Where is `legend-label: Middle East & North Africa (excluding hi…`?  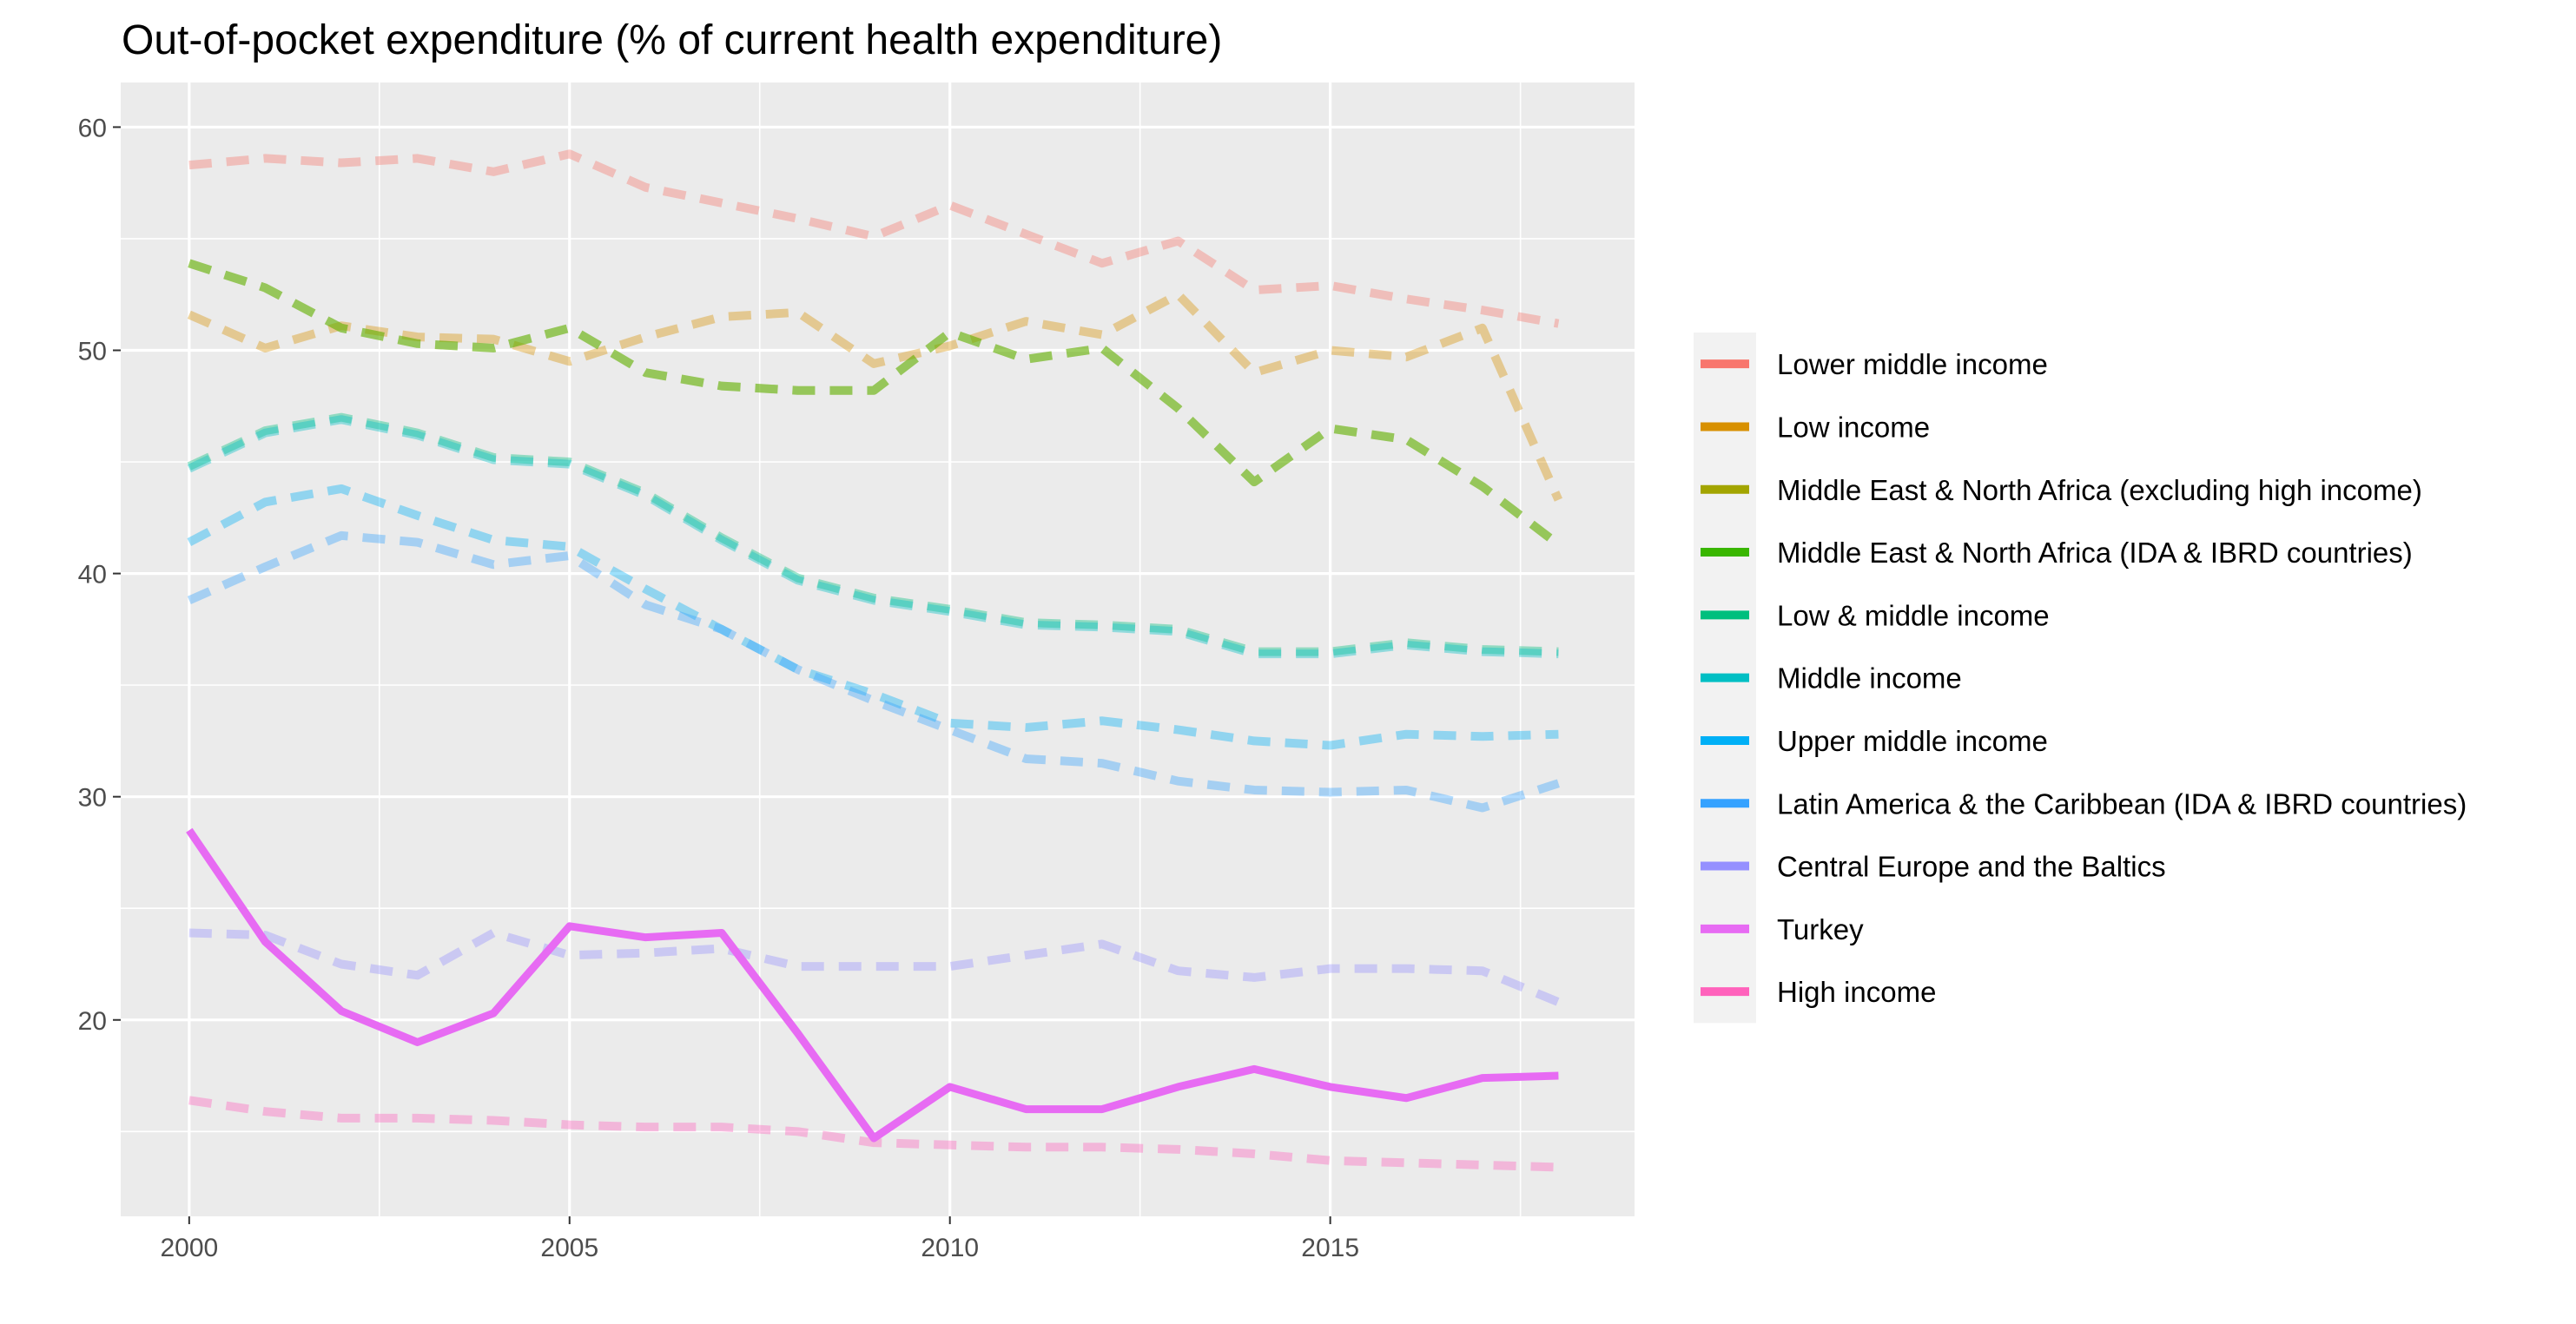
legend-label: Middle East & North Africa (excluding hi… is located at coordinates (2099, 490).